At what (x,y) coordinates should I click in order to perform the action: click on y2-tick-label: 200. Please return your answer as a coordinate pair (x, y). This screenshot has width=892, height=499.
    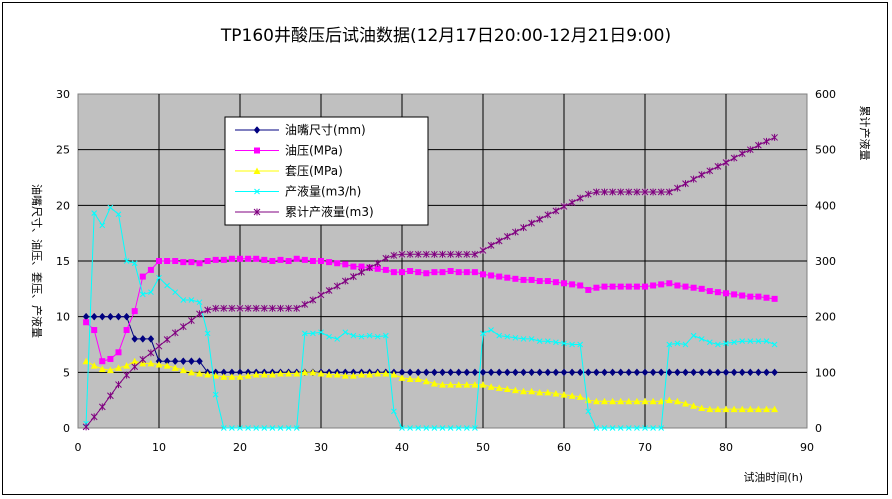
    Looking at the image, I should click on (825, 317).